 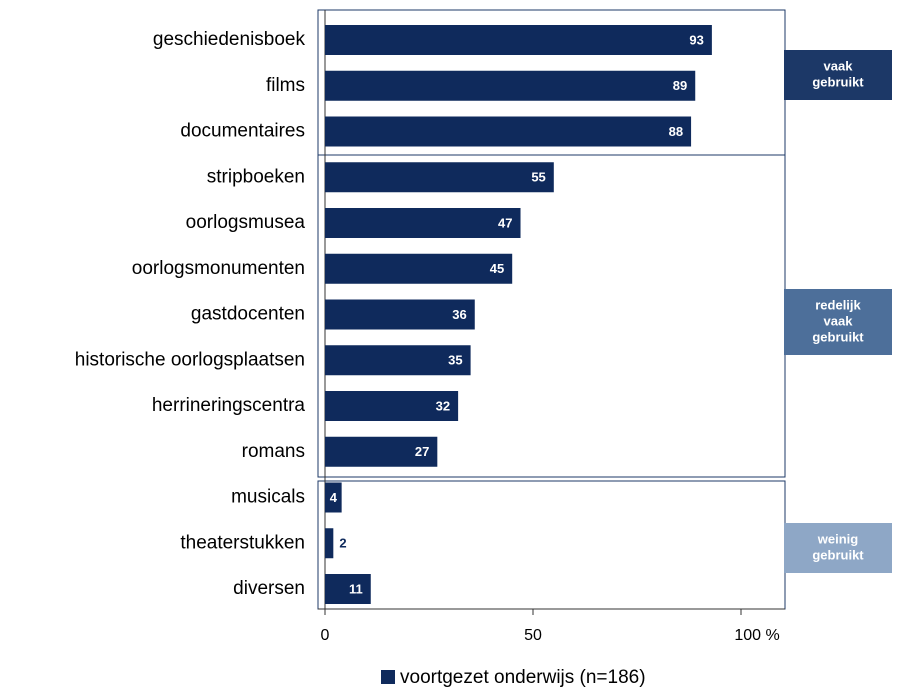 What do you see at coordinates (838, 538) in the screenshot?
I see `group-label: weinig` at bounding box center [838, 538].